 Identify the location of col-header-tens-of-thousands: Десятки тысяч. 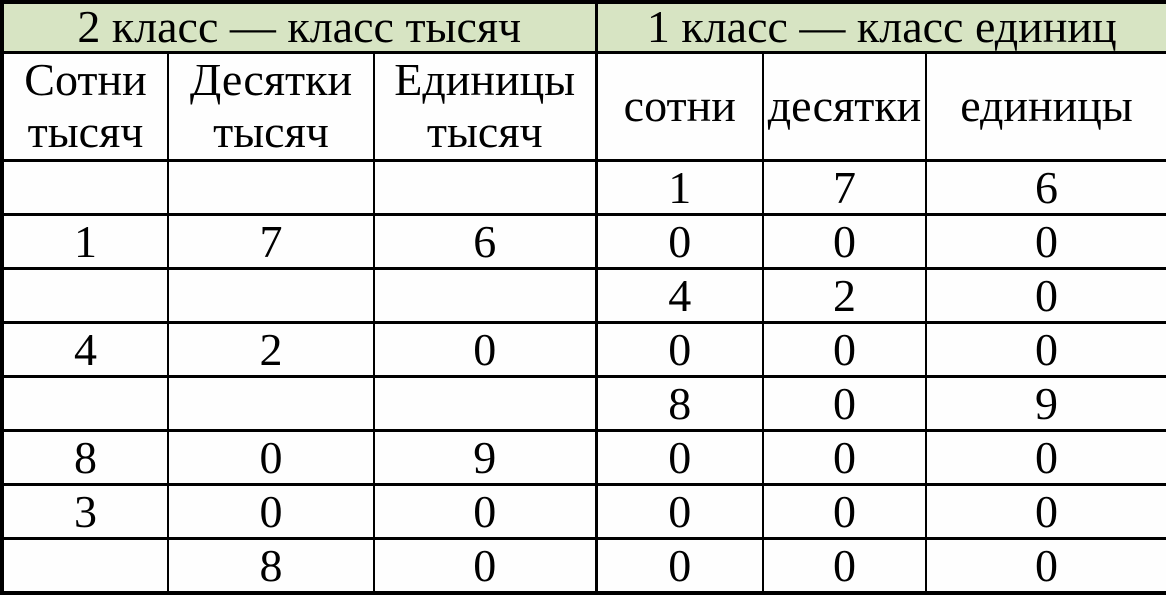
(271, 106).